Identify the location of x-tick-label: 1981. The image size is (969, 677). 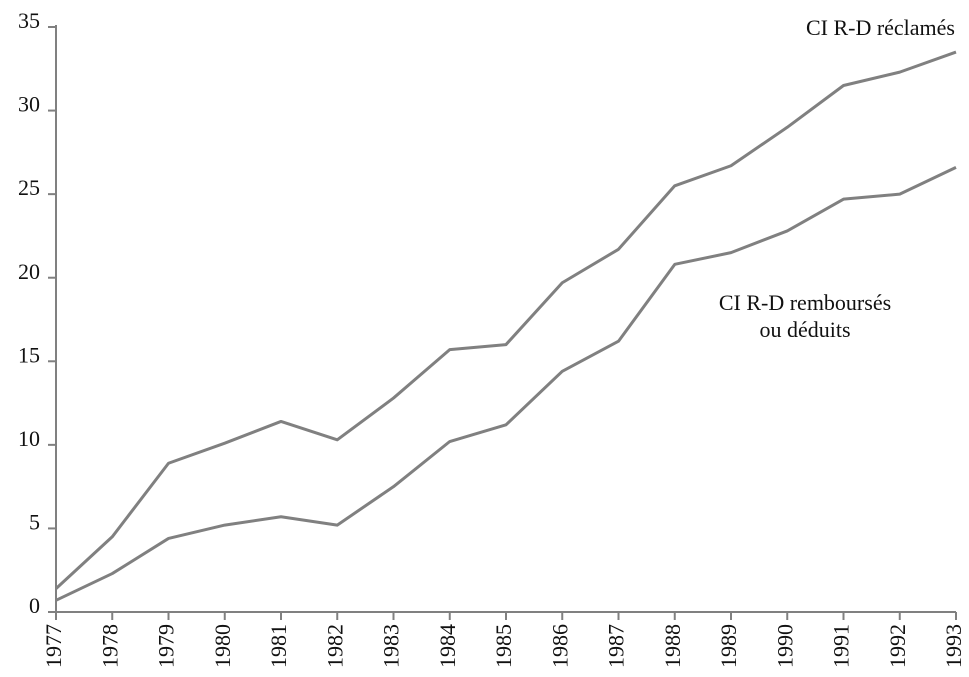
(278, 646).